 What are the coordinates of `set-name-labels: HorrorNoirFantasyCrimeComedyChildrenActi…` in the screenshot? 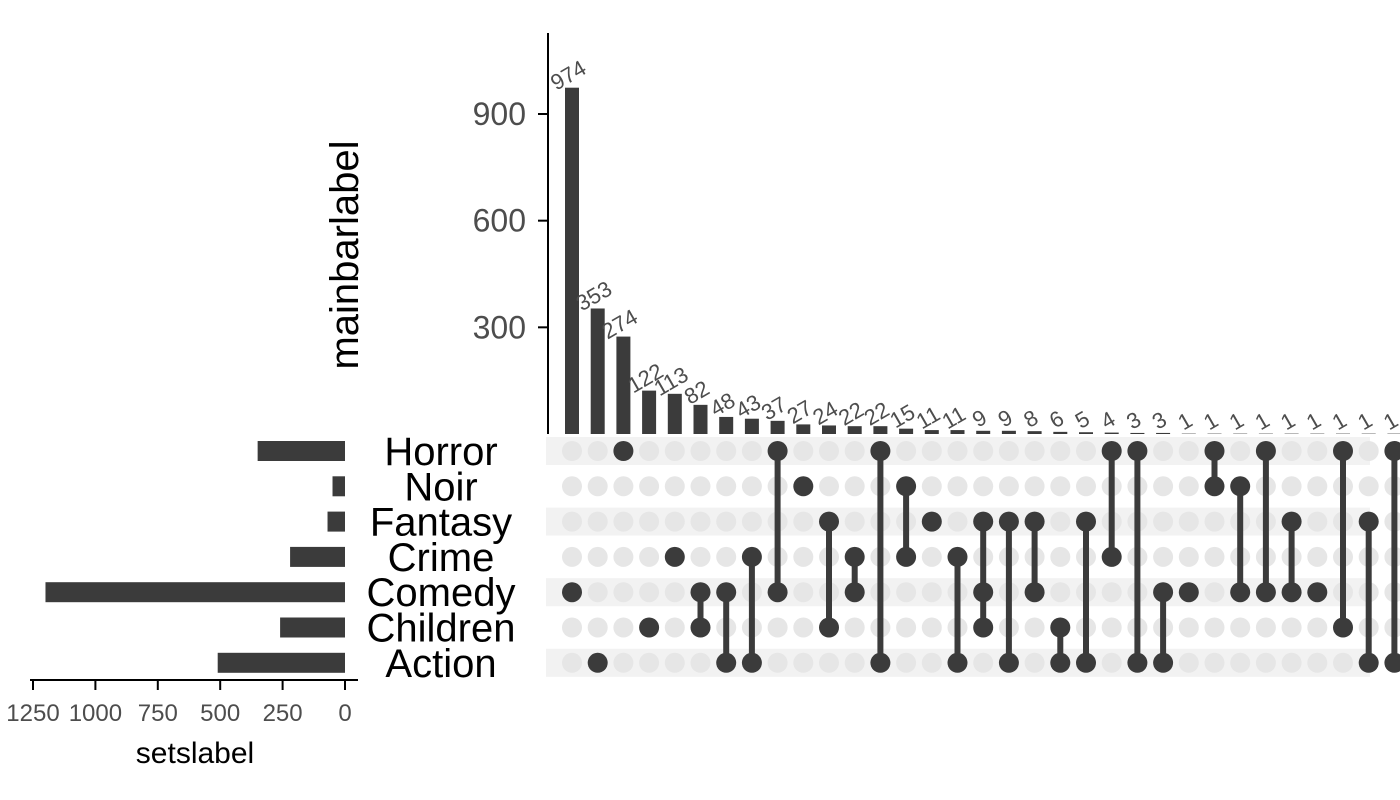 It's located at (441, 558).